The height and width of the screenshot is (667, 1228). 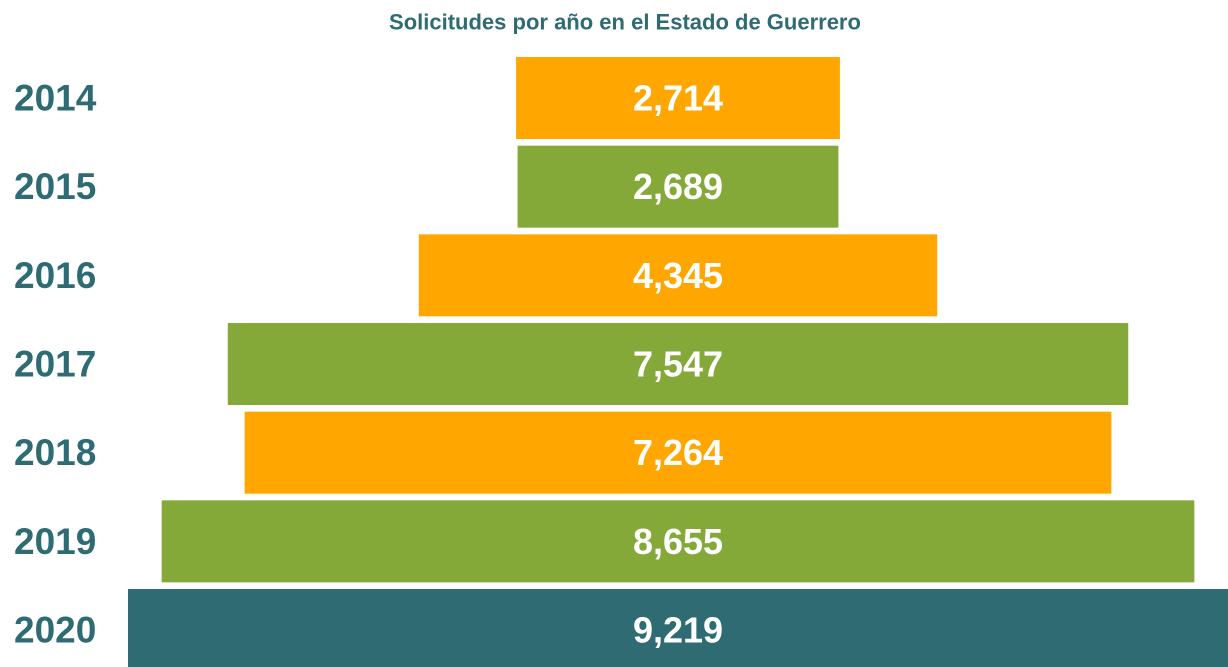 I want to click on value-label: 8,655, so click(x=678, y=541).